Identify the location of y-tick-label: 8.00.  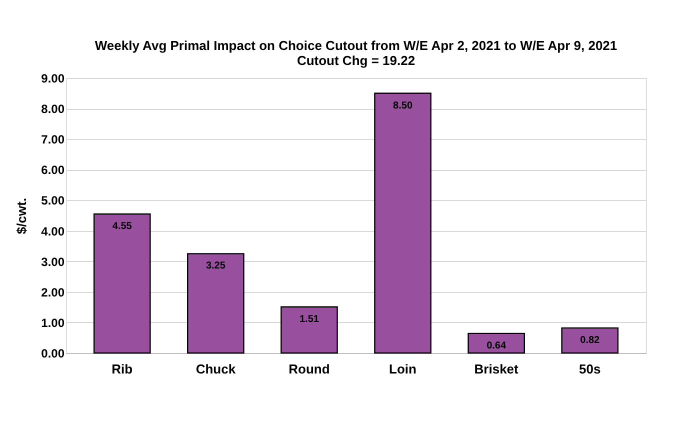
(53, 109).